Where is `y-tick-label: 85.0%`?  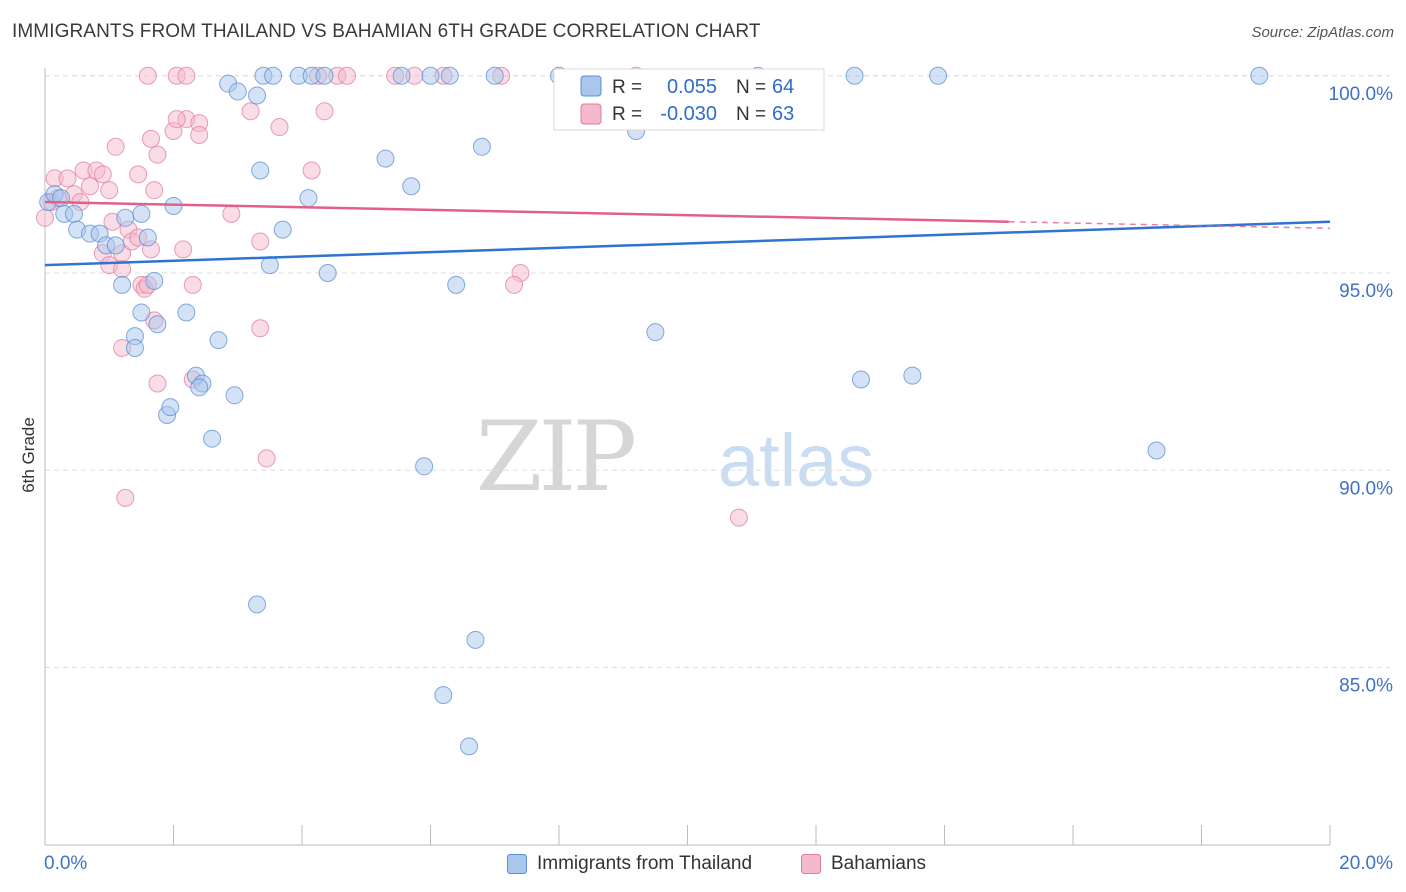 y-tick-label: 85.0% is located at coordinates (1366, 685).